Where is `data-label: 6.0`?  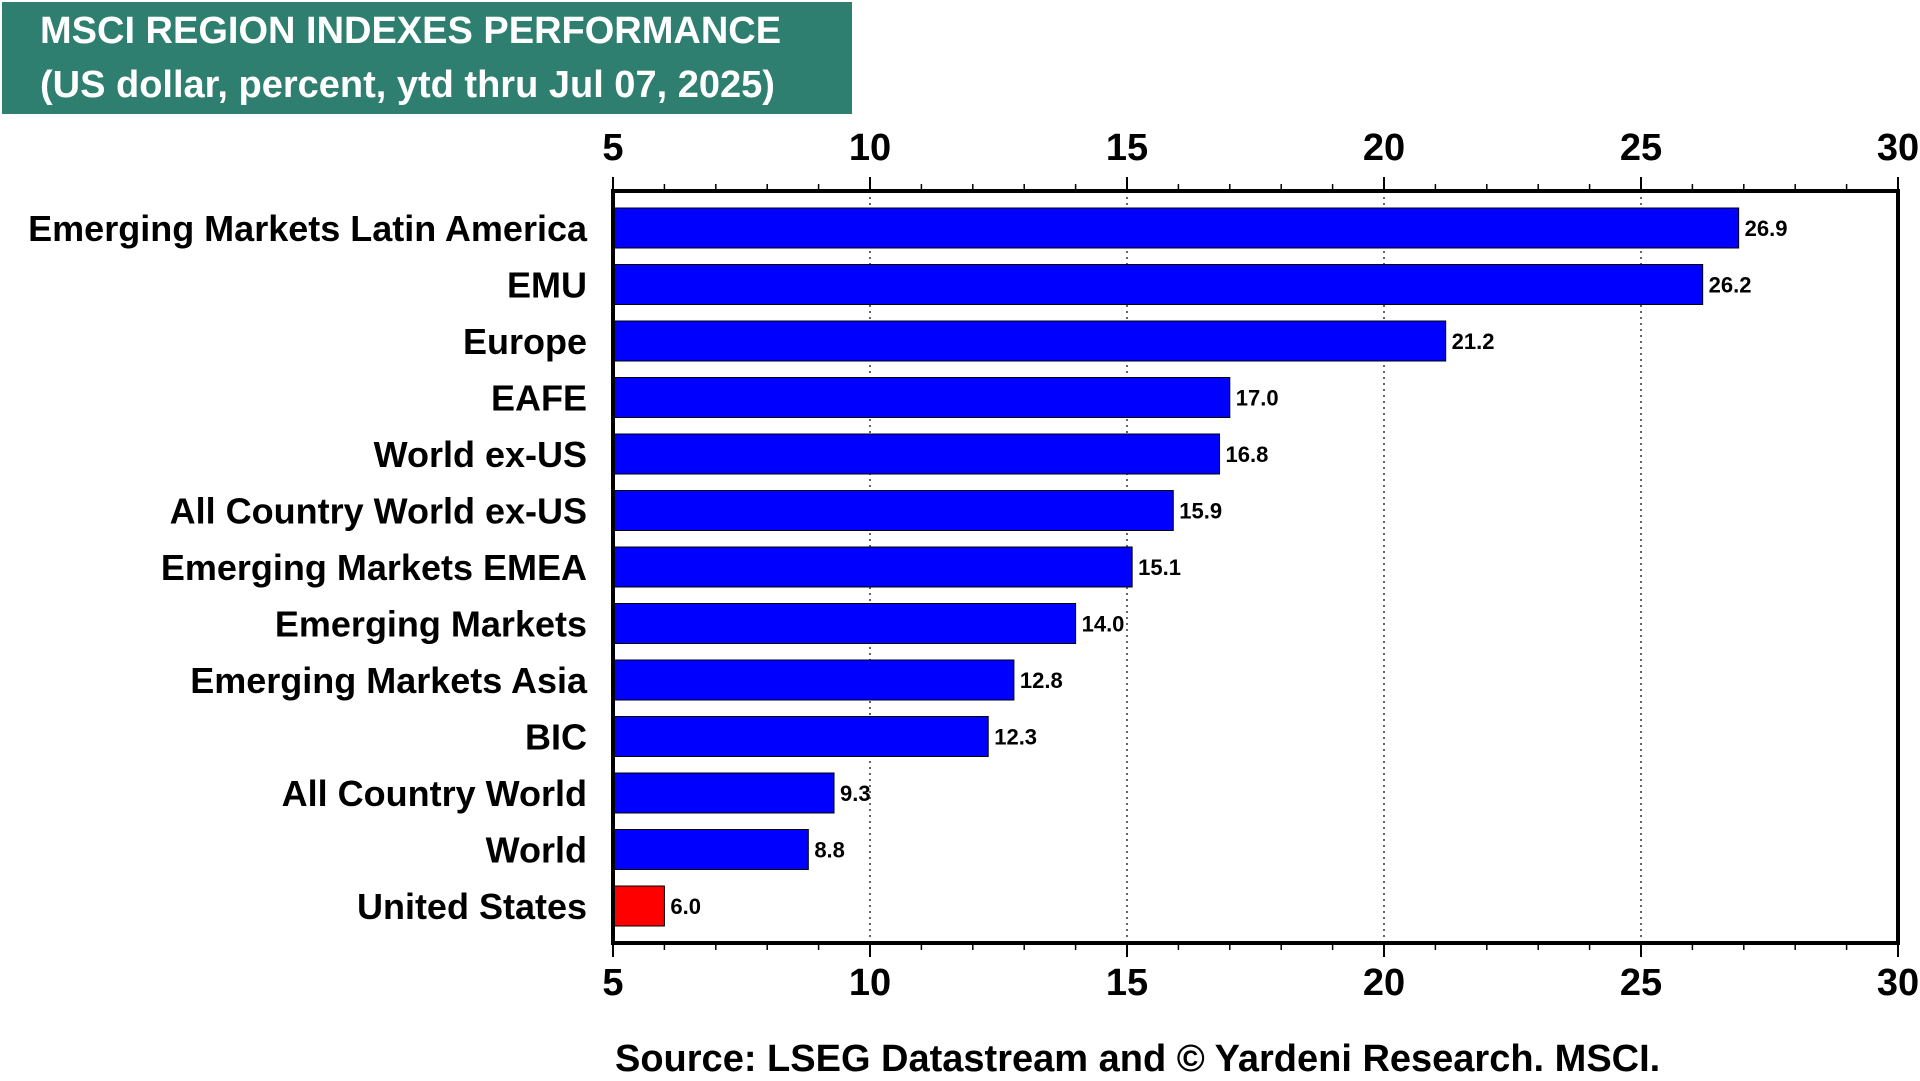 data-label: 6.0 is located at coordinates (685, 906).